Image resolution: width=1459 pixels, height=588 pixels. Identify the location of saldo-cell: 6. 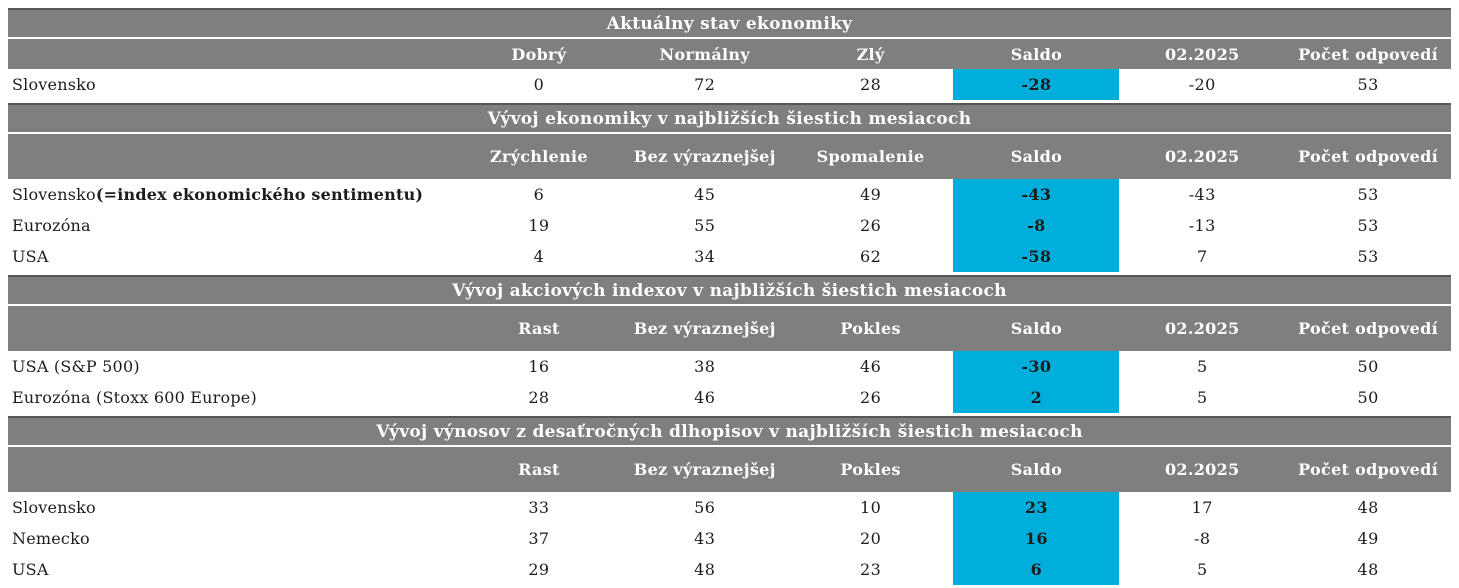
(1036, 569).